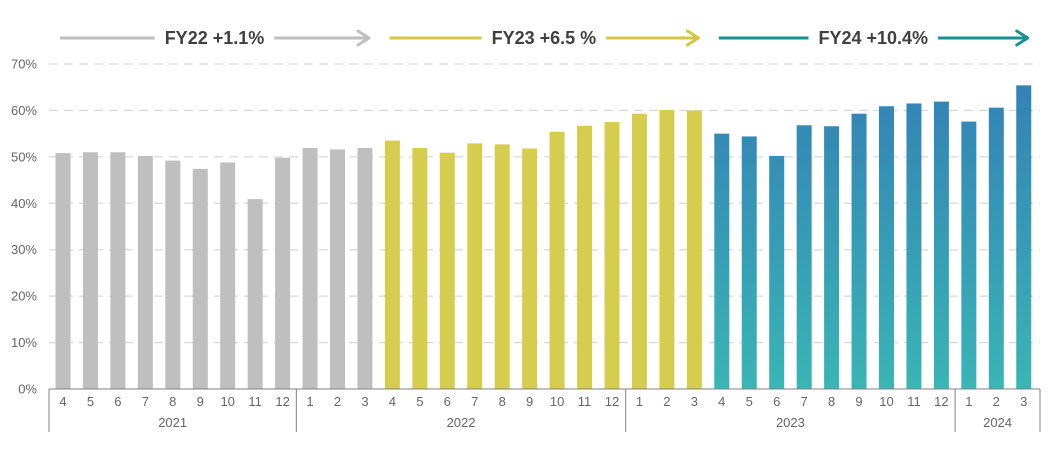 This screenshot has width=1056, height=450. I want to click on fiscal-year-label: FY24 +10.4%, so click(873, 38).